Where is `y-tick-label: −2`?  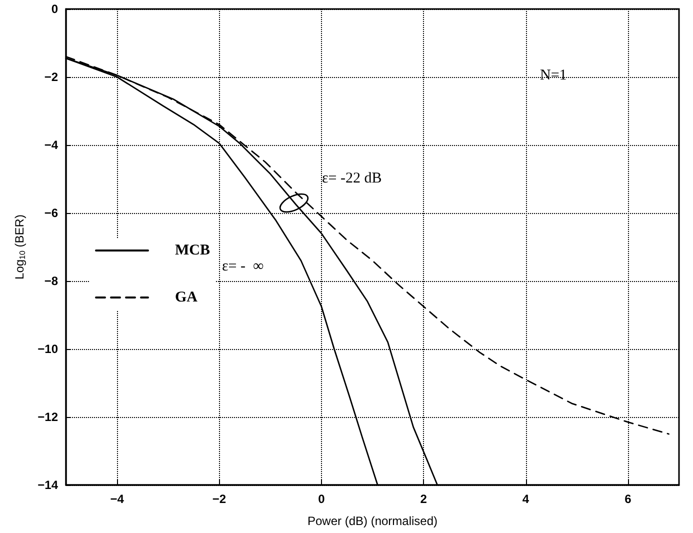
y-tick-label: −2 is located at coordinates (51, 77).